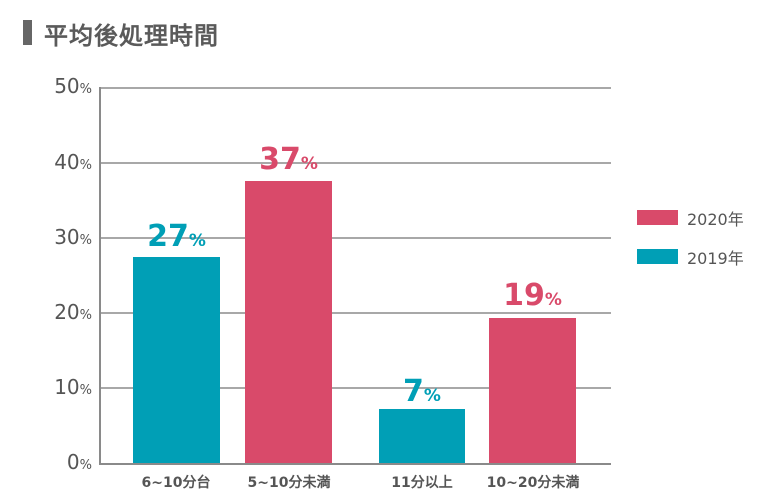  What do you see at coordinates (532, 390) in the screenshot?
I see `bar-10-20min-2020` at bounding box center [532, 390].